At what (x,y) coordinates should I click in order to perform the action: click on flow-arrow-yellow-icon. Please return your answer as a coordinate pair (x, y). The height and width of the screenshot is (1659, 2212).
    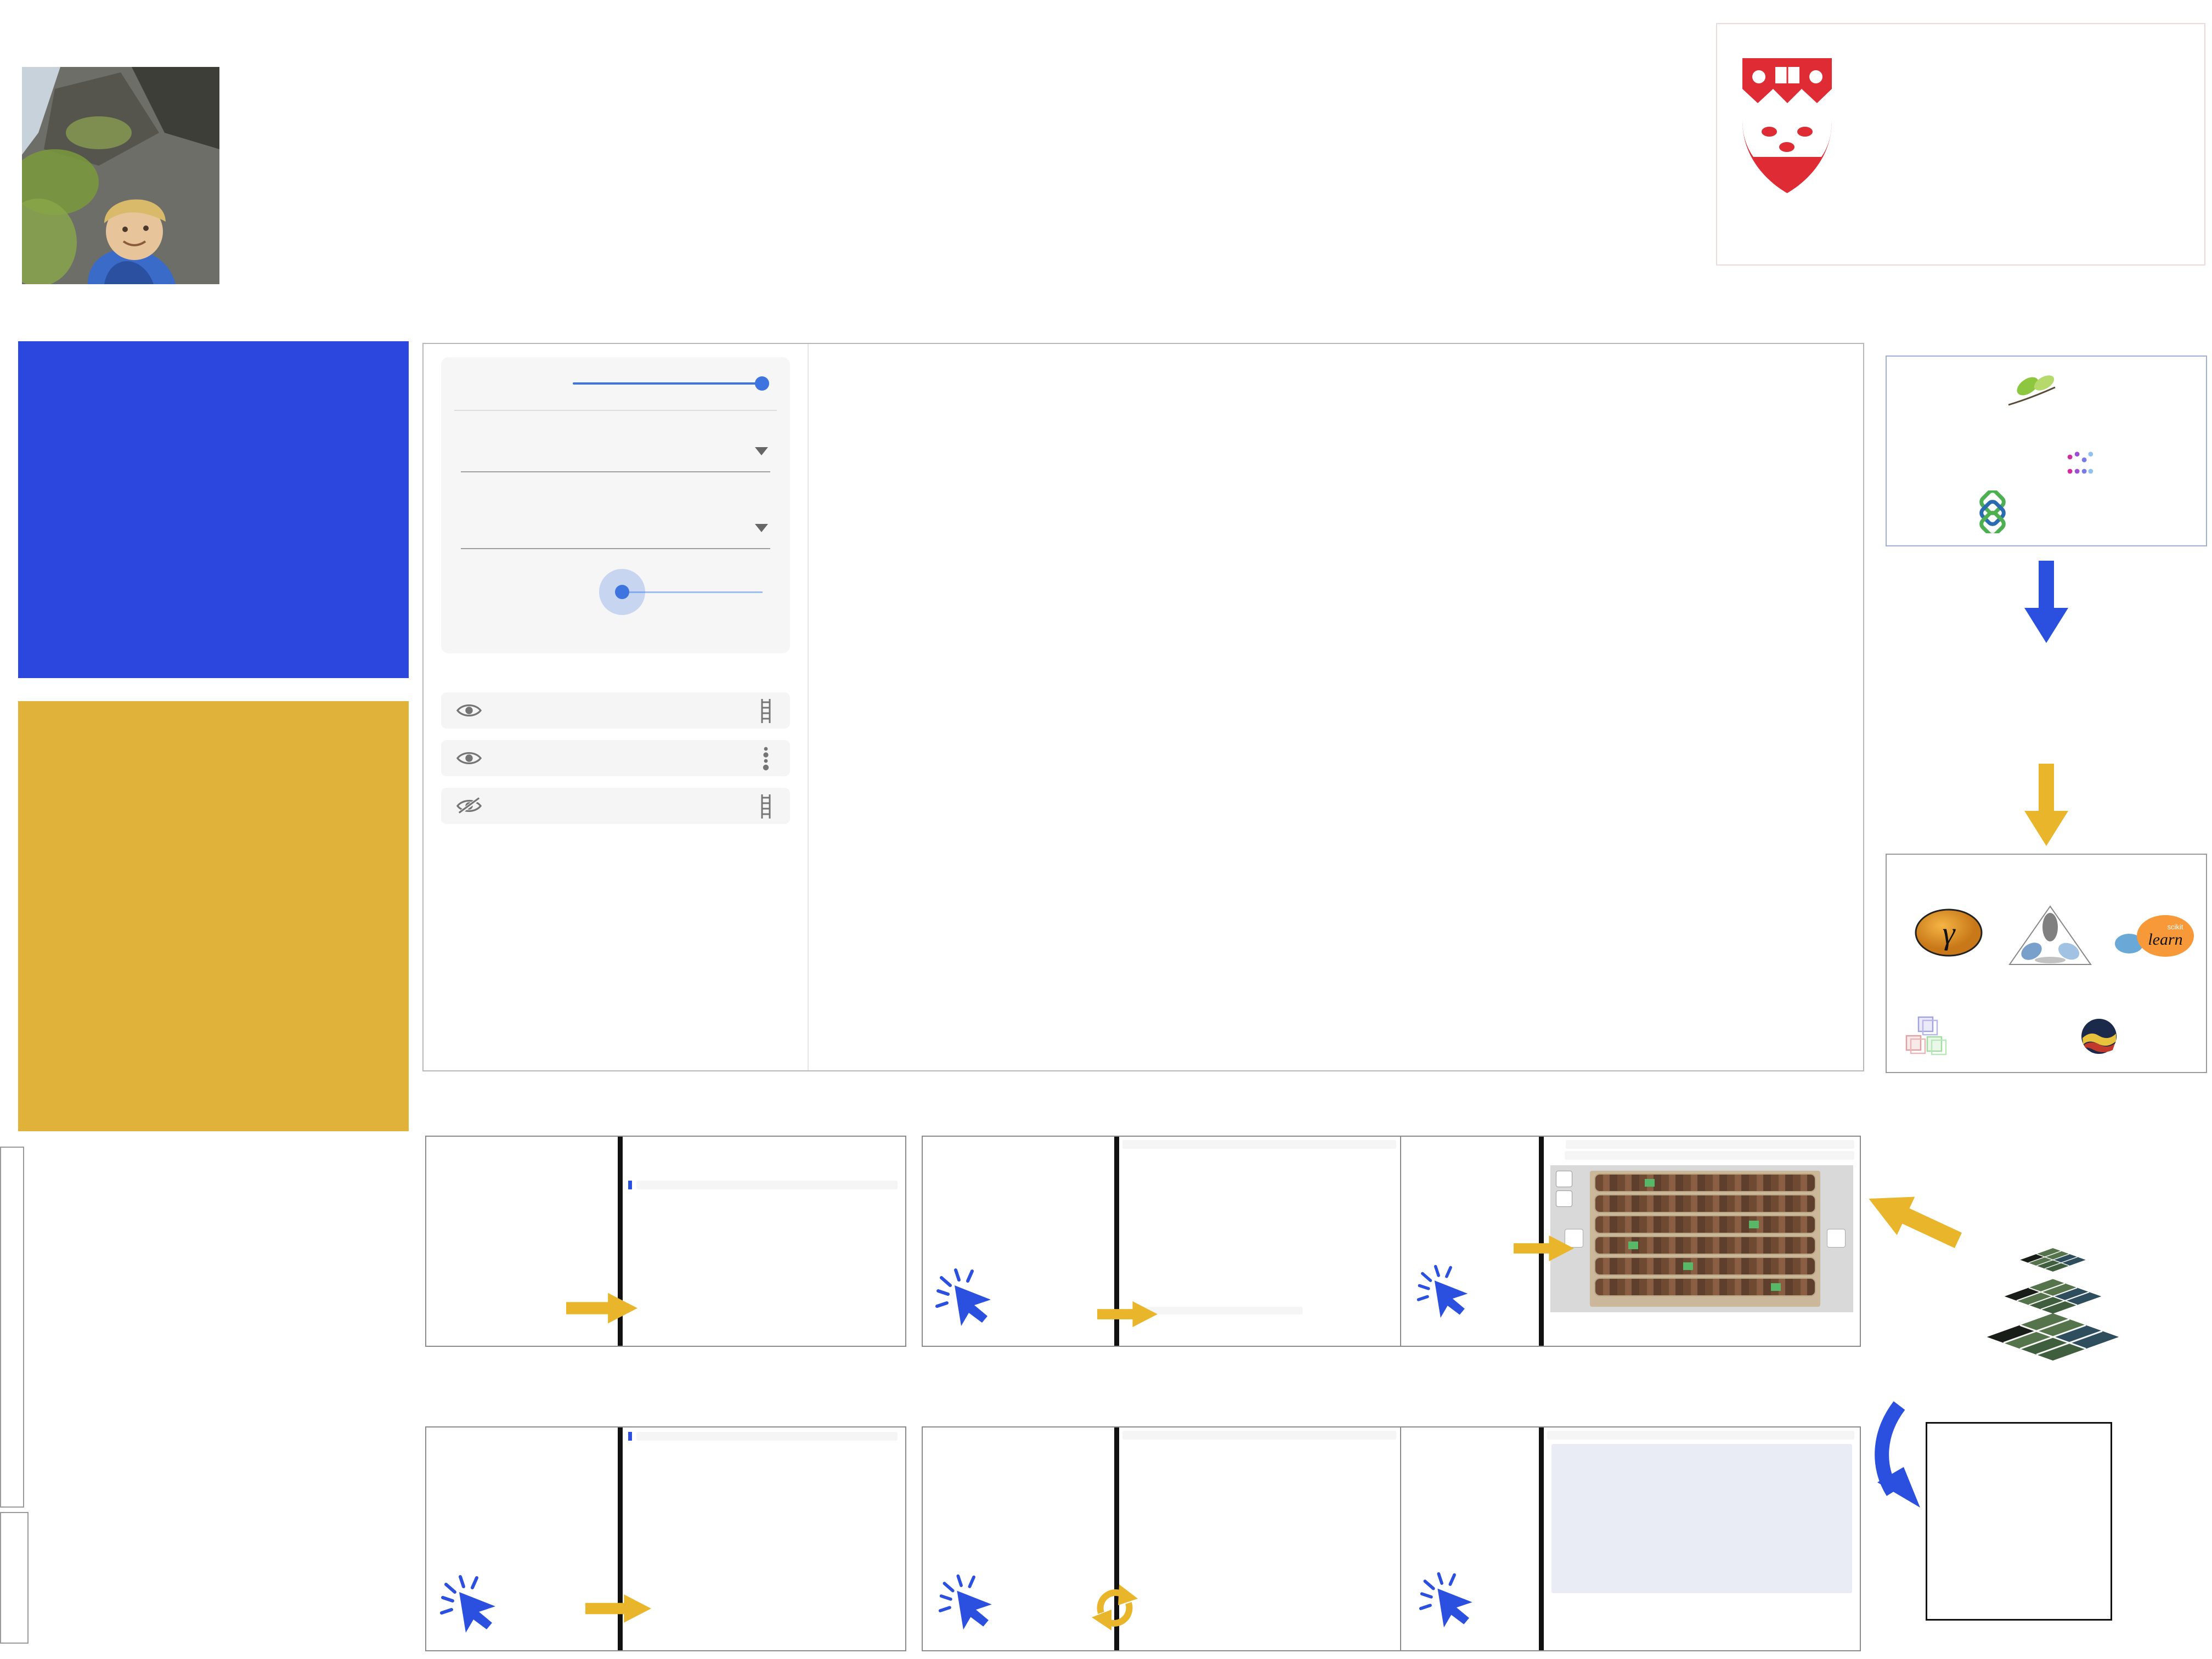
    Looking at the image, I should click on (2046, 805).